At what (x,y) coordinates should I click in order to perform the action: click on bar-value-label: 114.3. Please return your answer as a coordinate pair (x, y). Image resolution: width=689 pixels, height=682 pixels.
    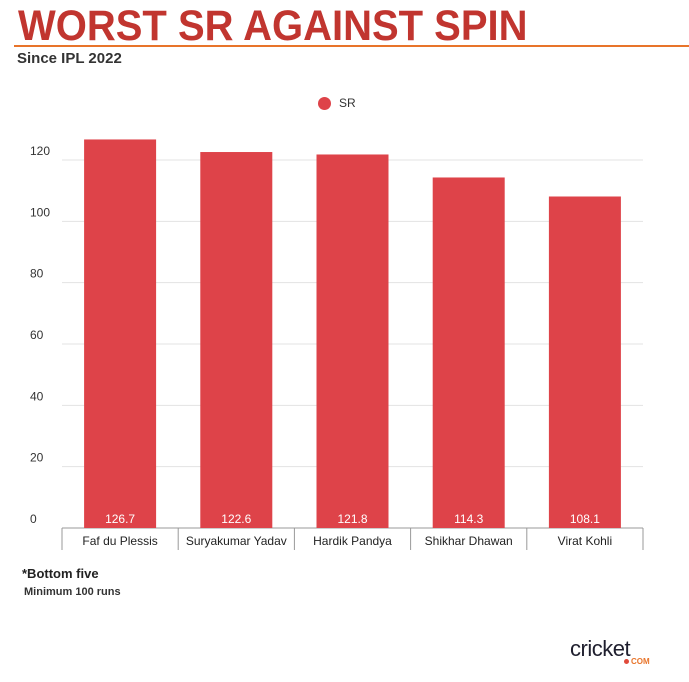
    Looking at the image, I should click on (468, 519).